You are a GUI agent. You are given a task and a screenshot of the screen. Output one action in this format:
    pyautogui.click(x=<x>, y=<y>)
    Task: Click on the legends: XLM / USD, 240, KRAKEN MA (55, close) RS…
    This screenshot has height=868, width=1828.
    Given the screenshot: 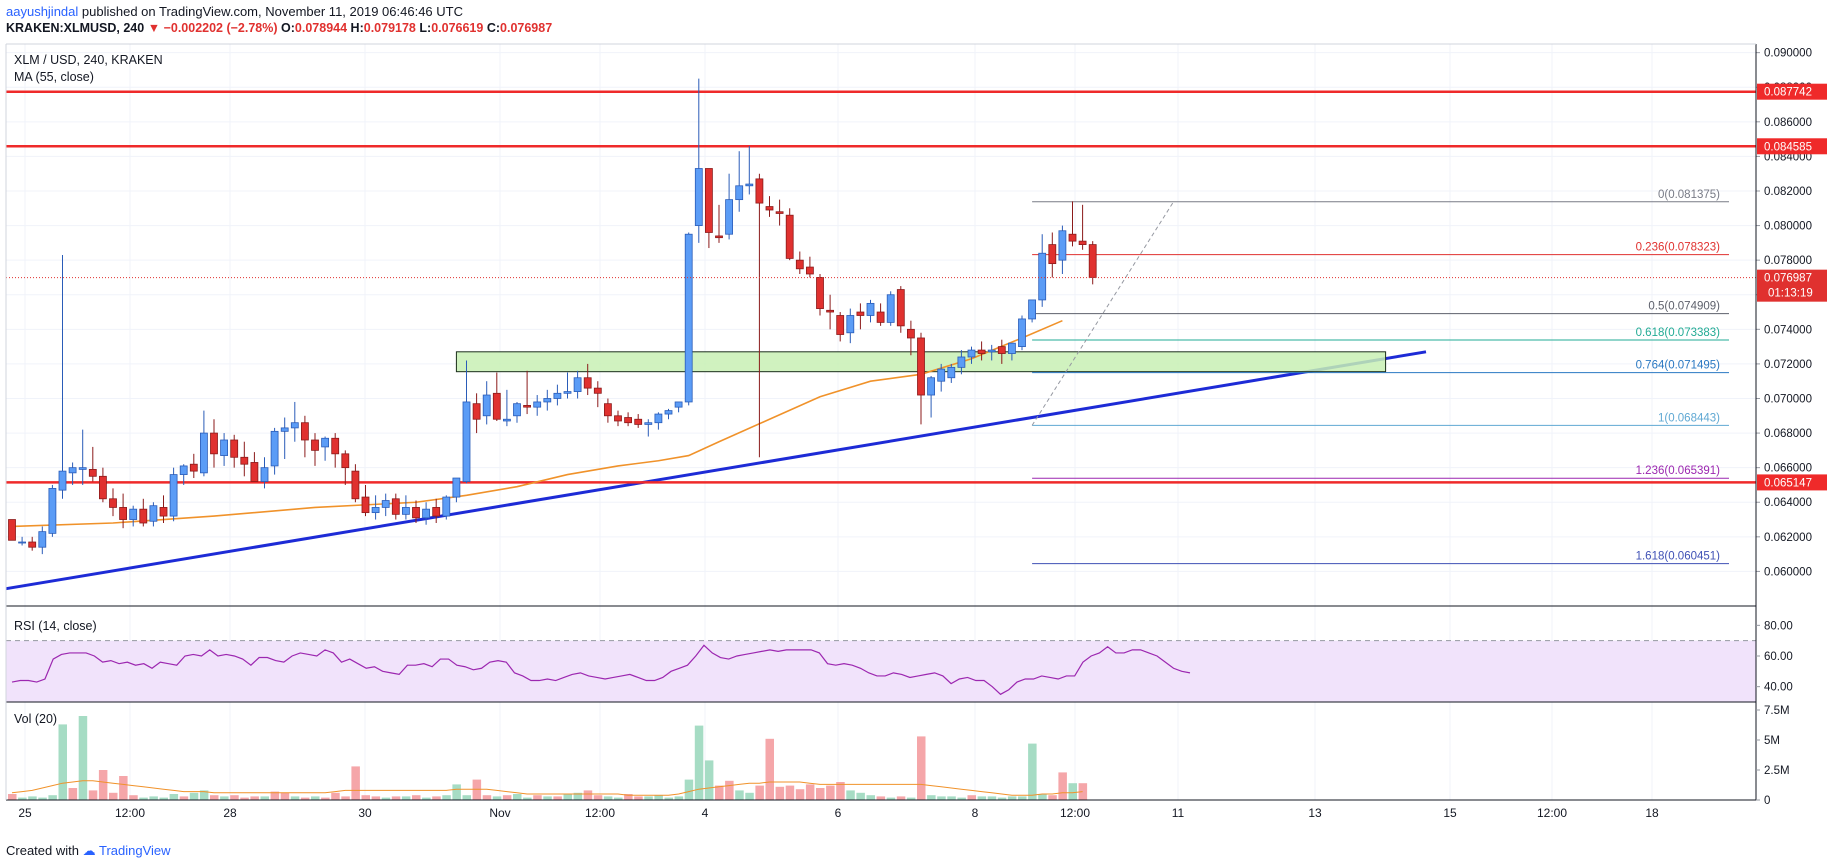 What is the action you would take?
    pyautogui.click(x=88, y=389)
    